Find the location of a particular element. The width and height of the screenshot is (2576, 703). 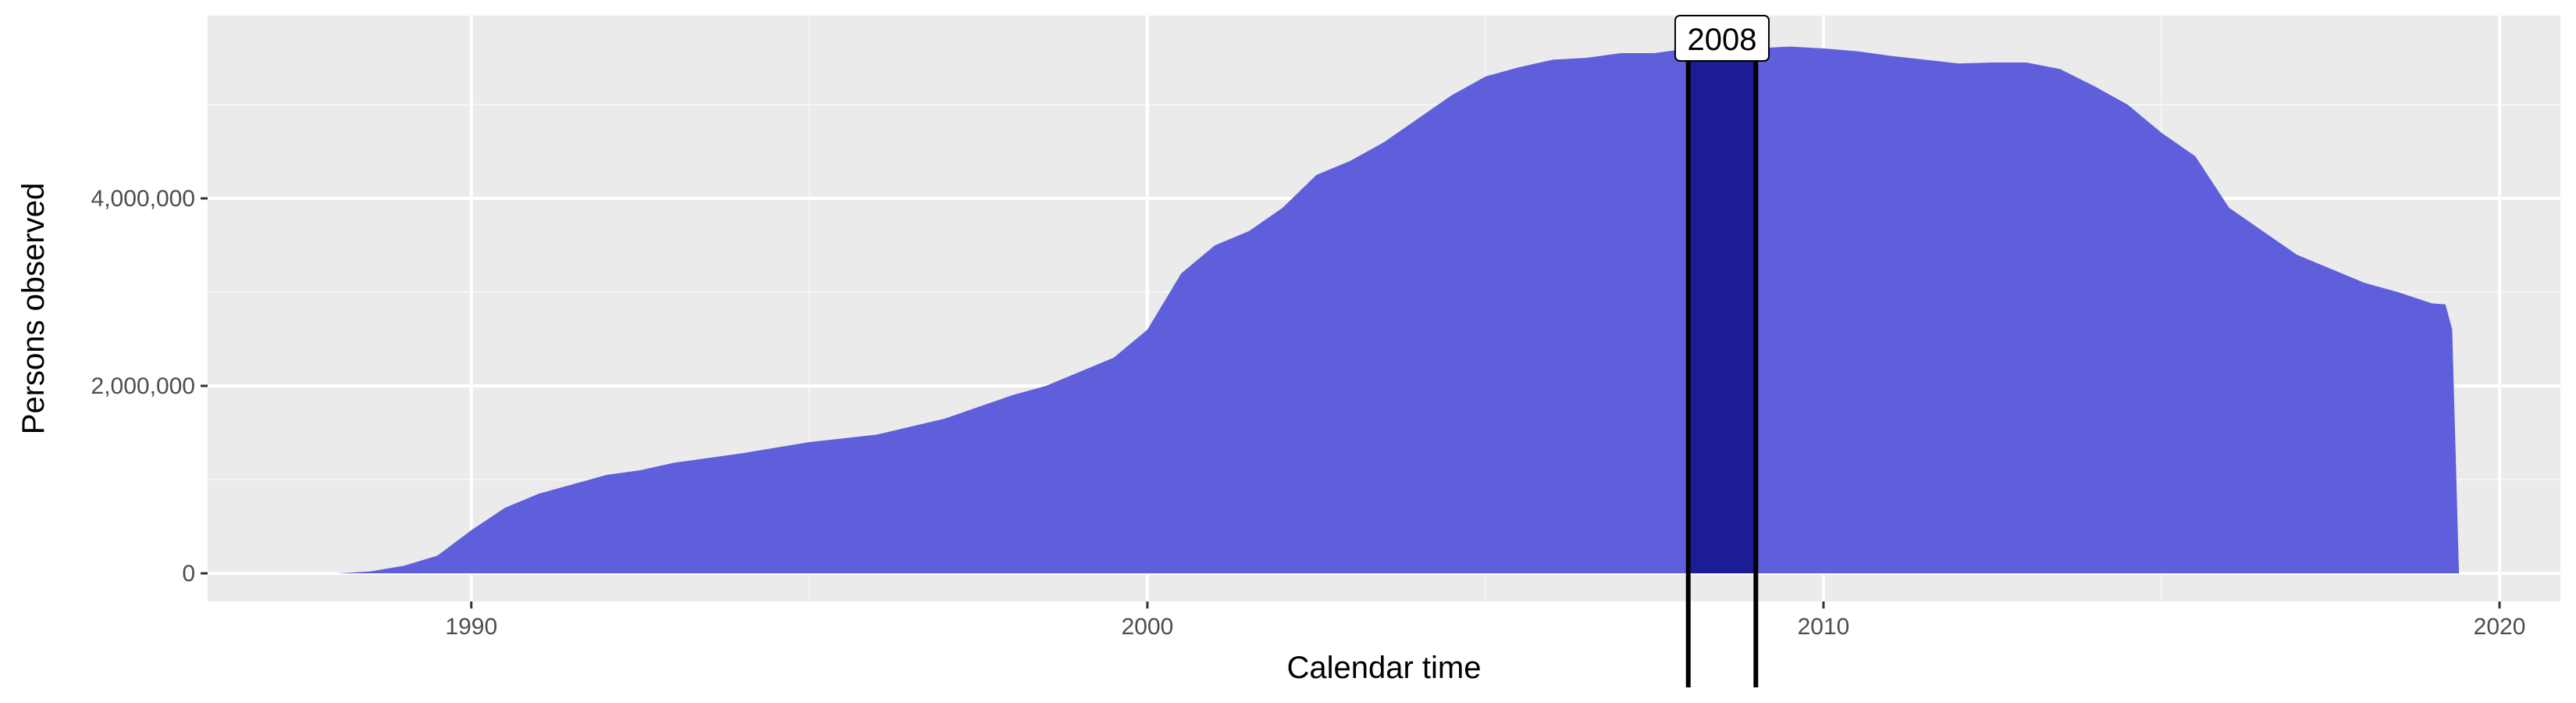

highlight-label-text: 2008 is located at coordinates (1722, 40).